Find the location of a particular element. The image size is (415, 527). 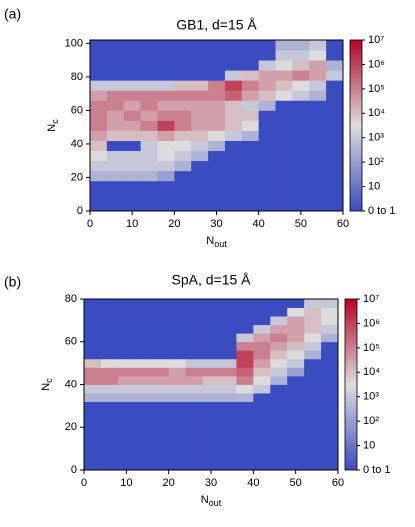

x-tick-label: 40 is located at coordinates (253, 483).